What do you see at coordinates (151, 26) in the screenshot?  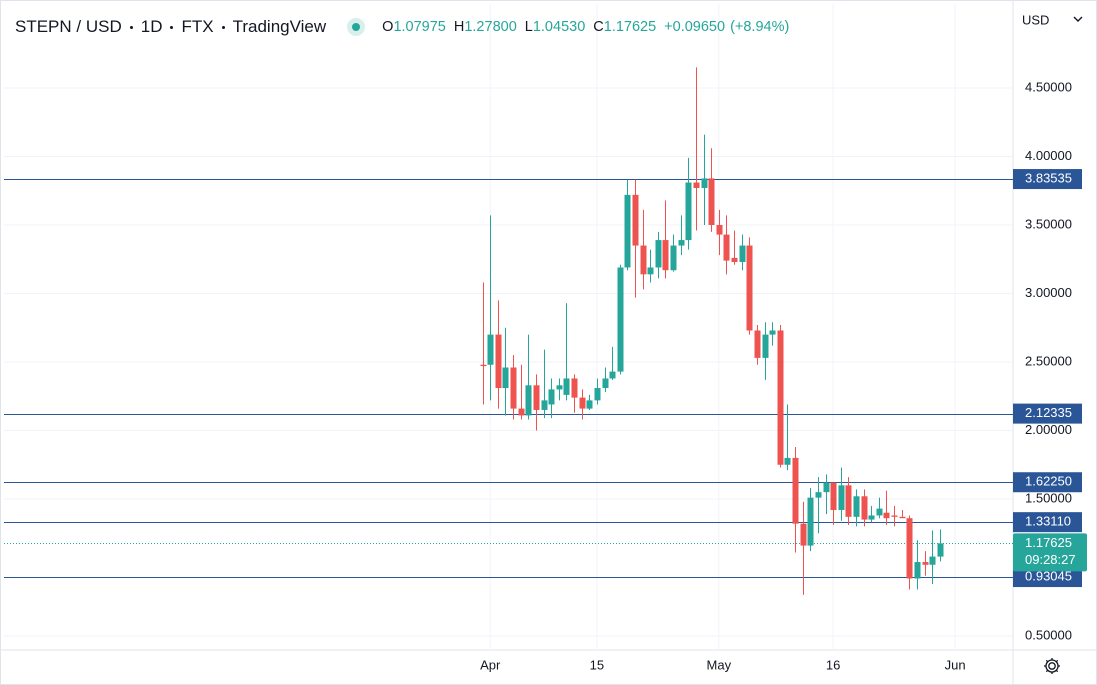 I see `interval: 1D` at bounding box center [151, 26].